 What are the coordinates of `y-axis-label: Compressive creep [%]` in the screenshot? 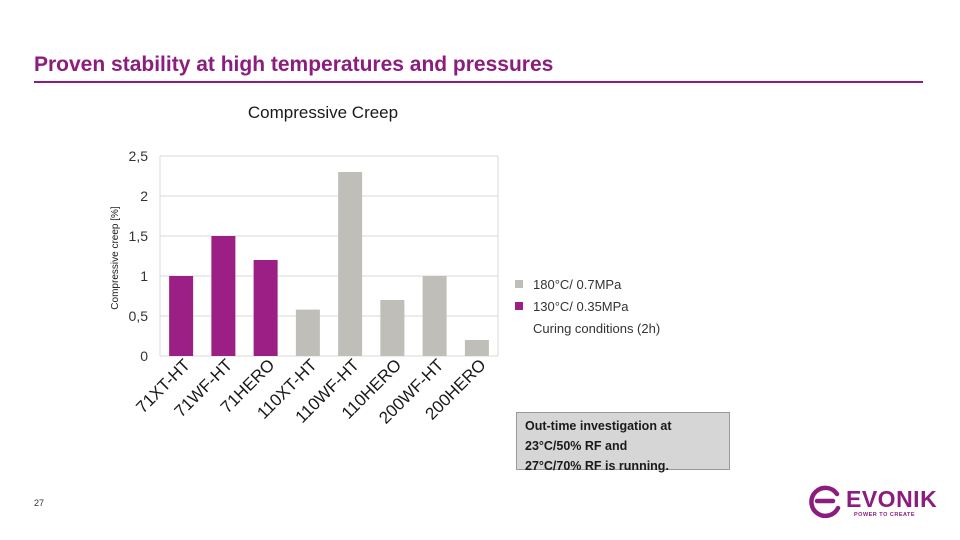 It's located at (115, 258).